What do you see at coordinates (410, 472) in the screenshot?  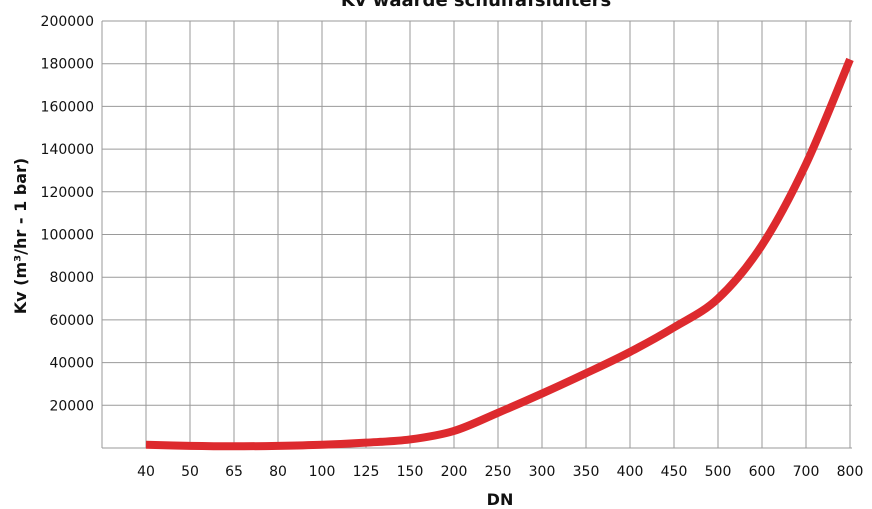 I see `x-tick-label: 150` at bounding box center [410, 472].